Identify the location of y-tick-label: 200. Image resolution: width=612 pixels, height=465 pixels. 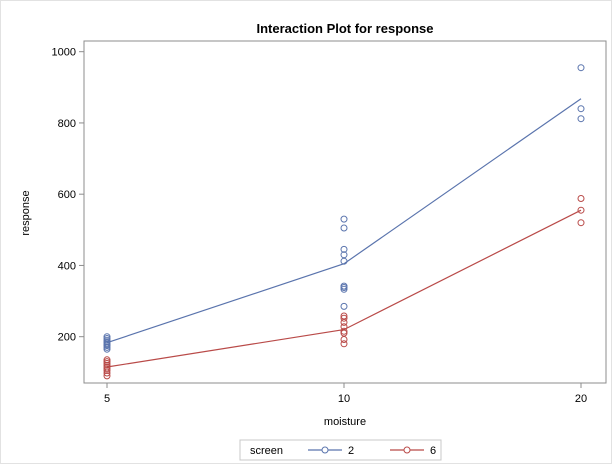
(67, 338).